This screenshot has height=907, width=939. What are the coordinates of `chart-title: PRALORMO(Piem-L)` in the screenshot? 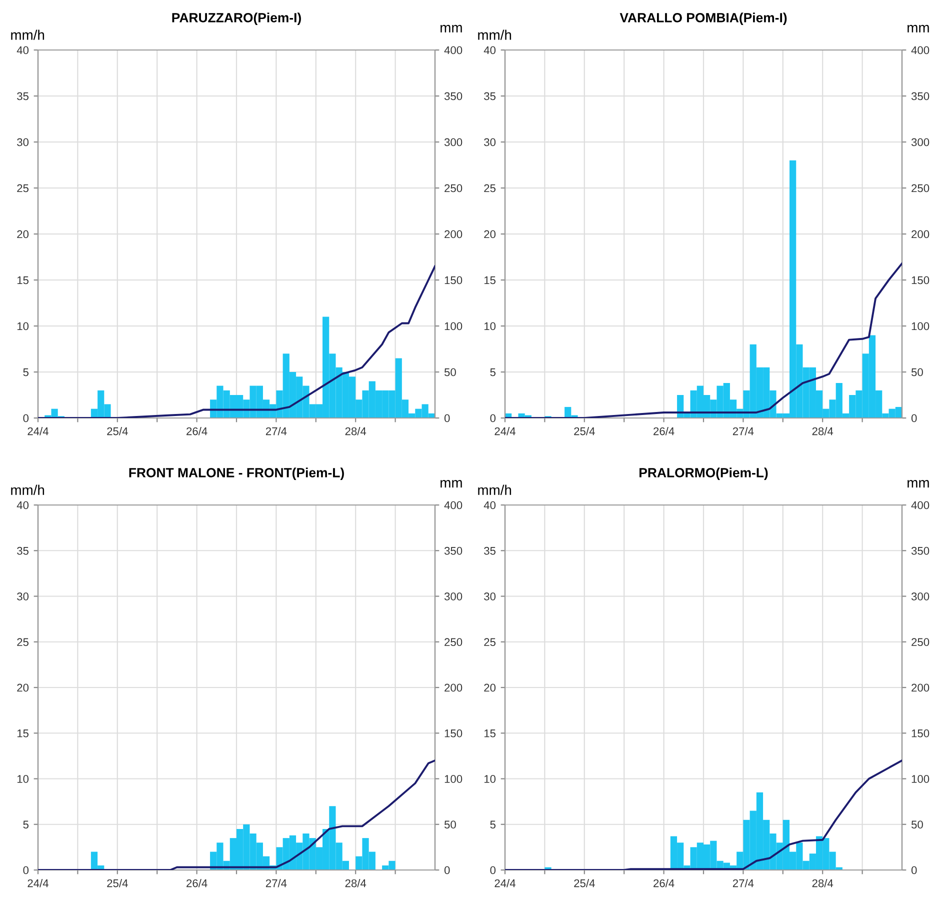 It's located at (704, 474).